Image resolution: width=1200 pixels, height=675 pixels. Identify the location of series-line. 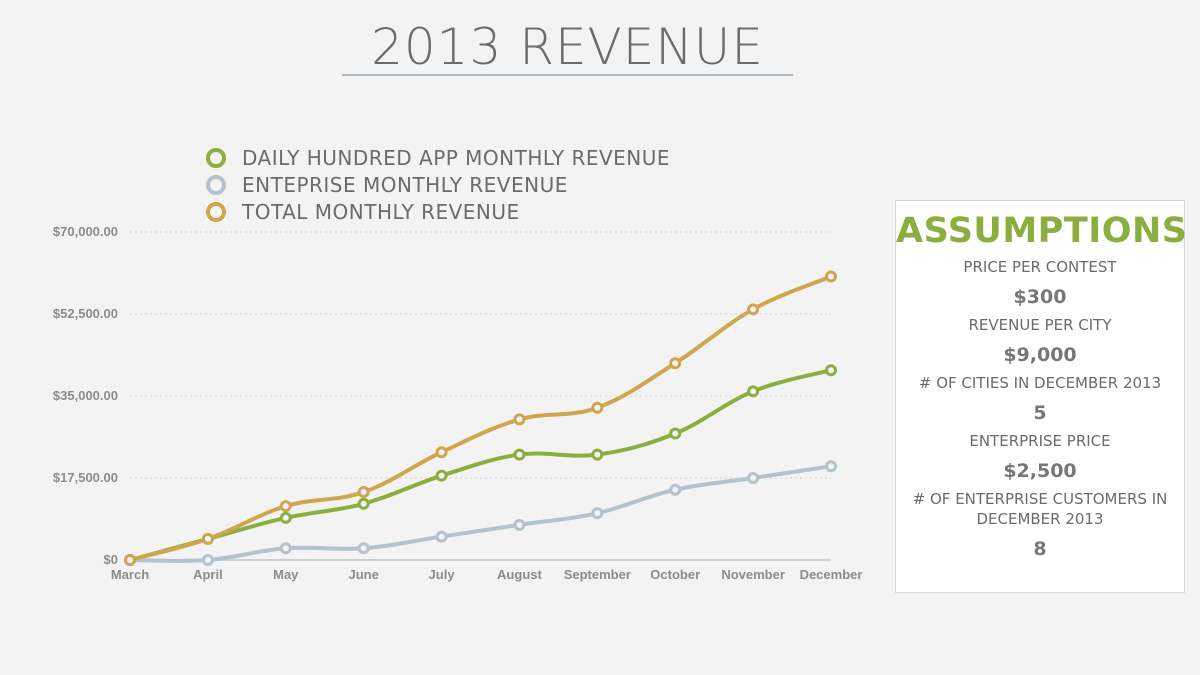
(480, 513).